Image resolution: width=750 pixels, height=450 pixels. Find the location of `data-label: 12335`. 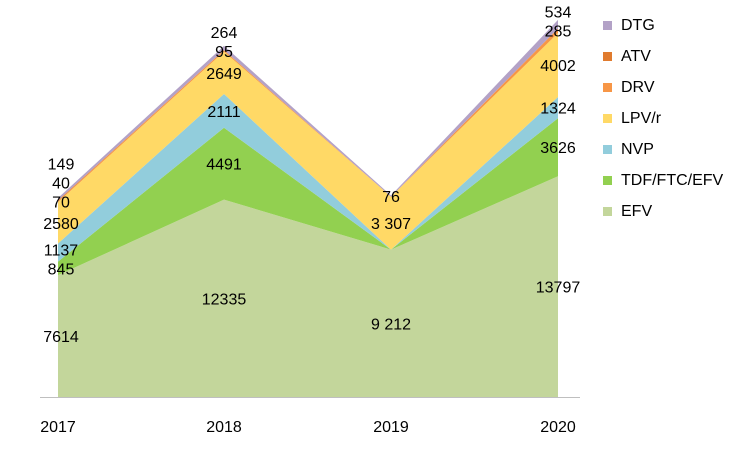

data-label: 12335 is located at coordinates (224, 299).